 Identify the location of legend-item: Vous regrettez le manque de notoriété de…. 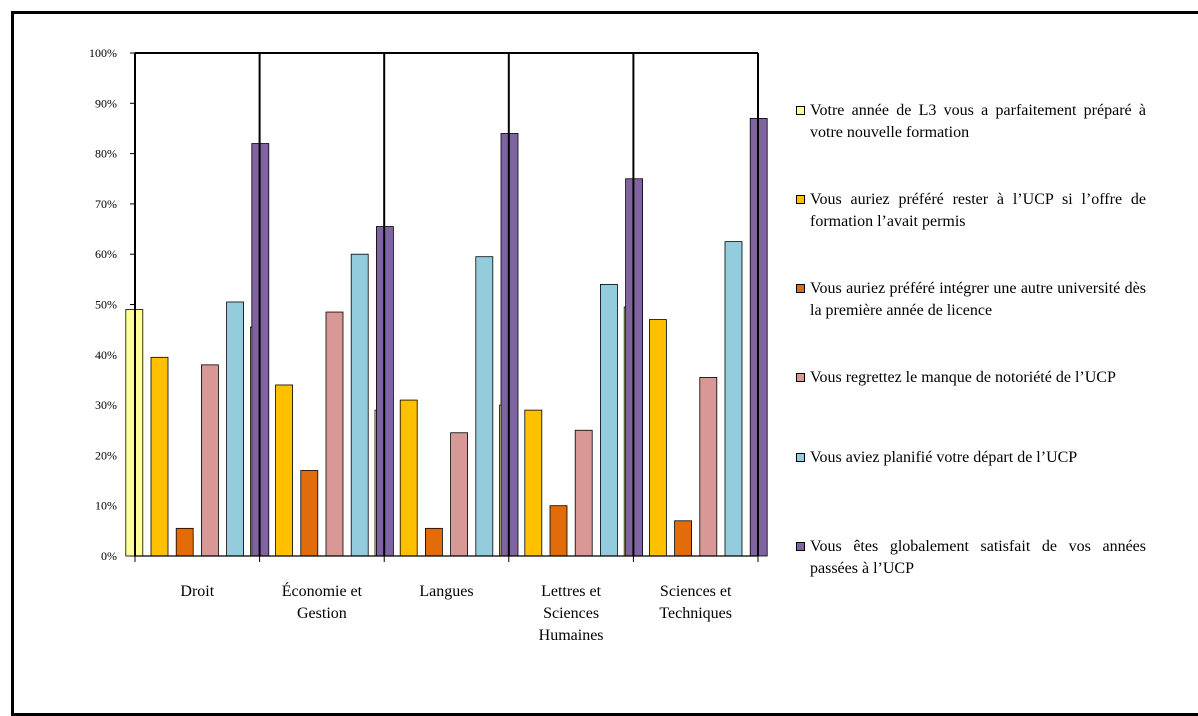
(971, 378).